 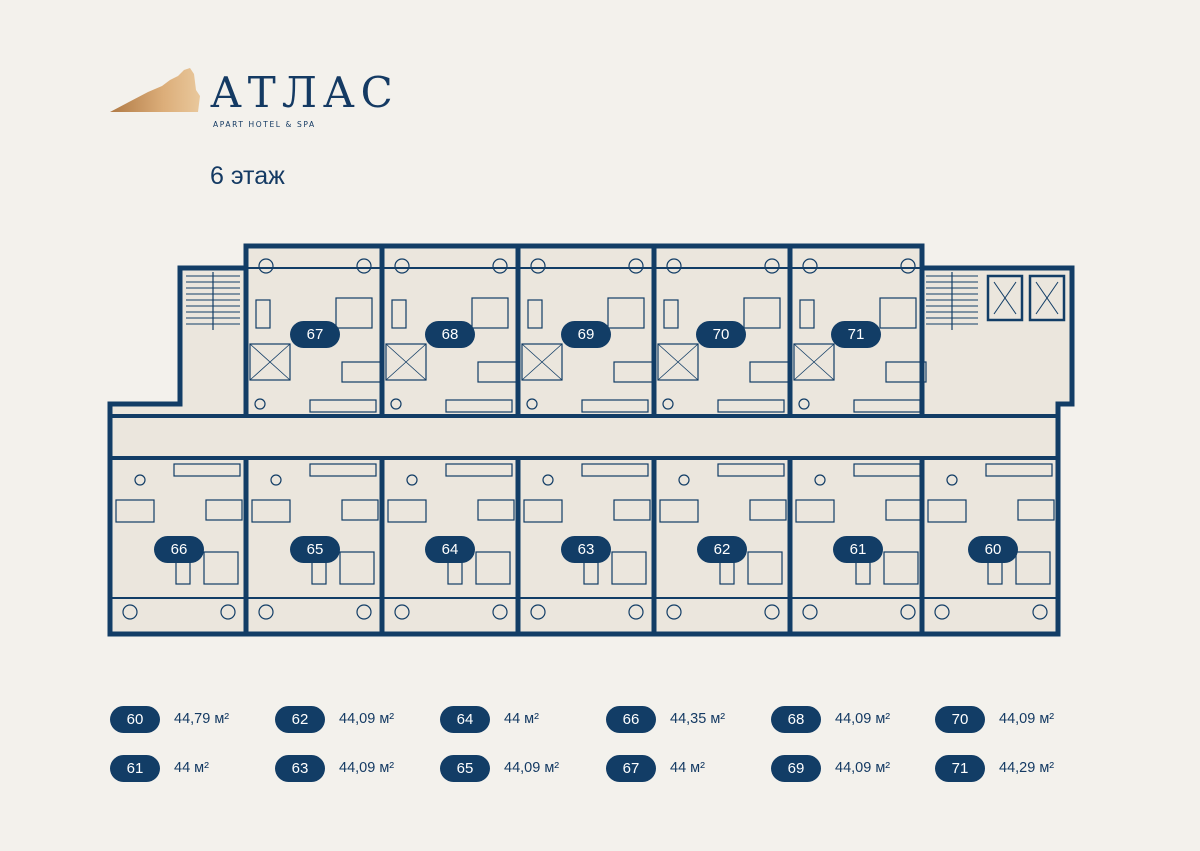 What do you see at coordinates (264, 124) in the screenshot?
I see `brand-tagline: APART HOTEL & SPA` at bounding box center [264, 124].